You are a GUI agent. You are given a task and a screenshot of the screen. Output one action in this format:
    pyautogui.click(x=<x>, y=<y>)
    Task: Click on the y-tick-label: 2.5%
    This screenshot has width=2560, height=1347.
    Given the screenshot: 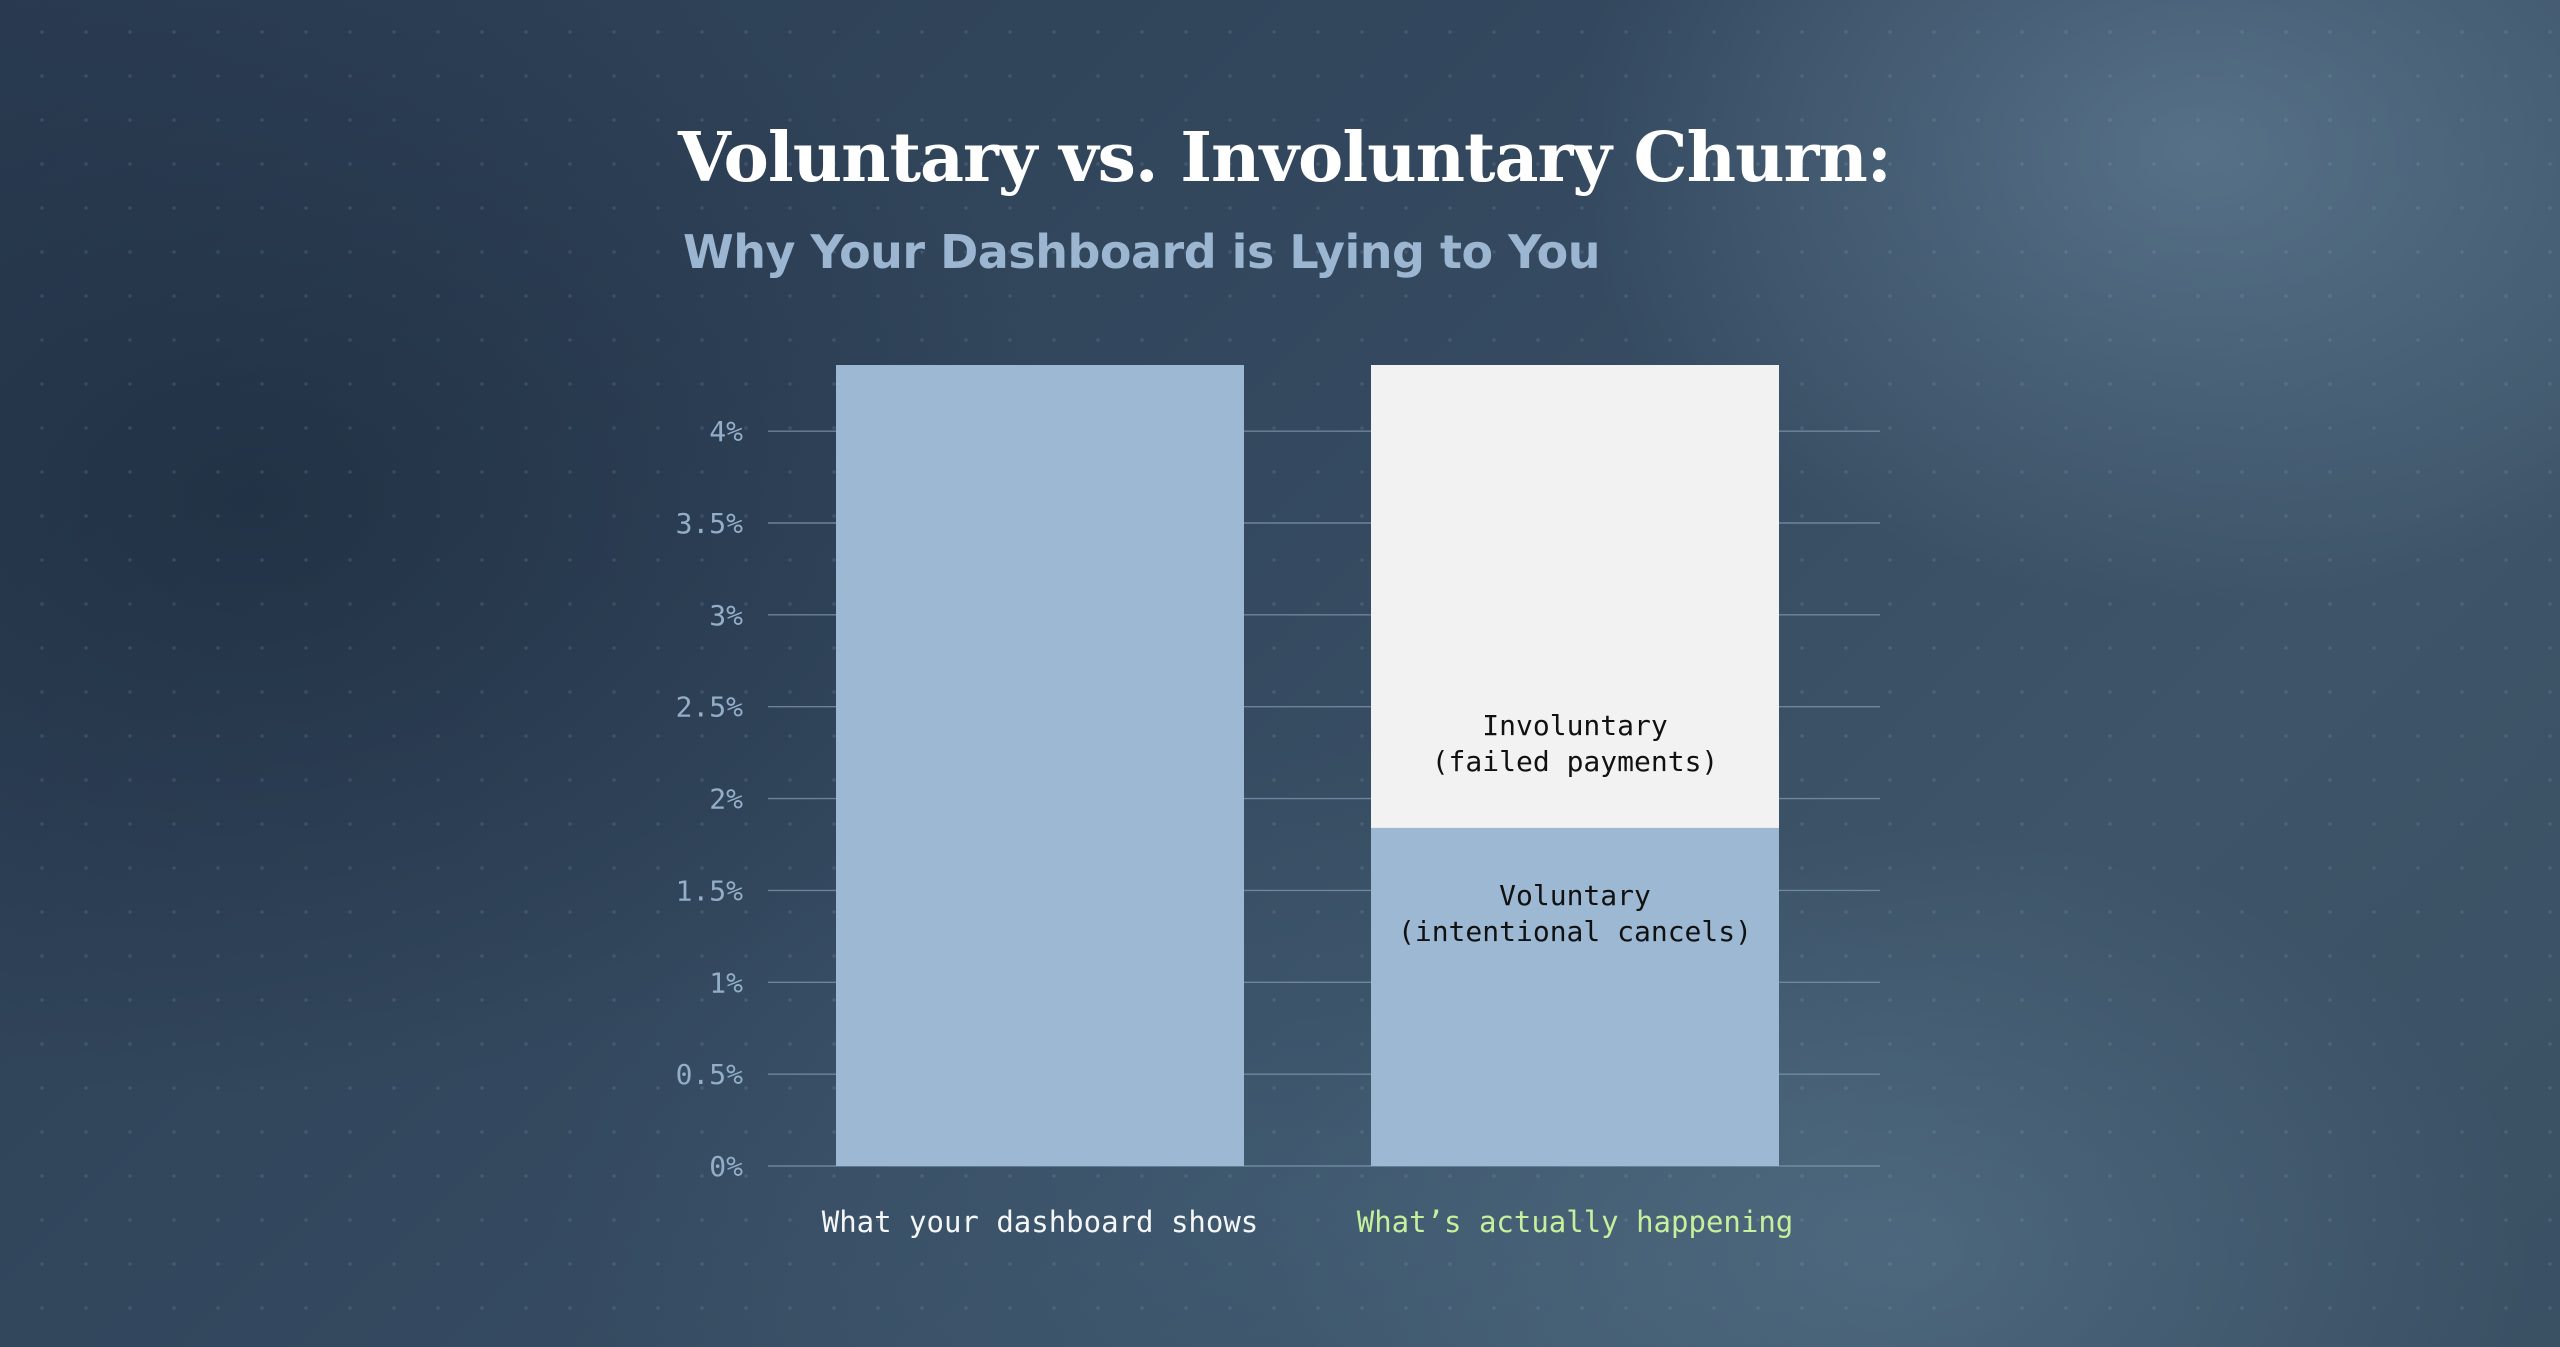 What is the action you would take?
    pyautogui.click(x=710, y=707)
    